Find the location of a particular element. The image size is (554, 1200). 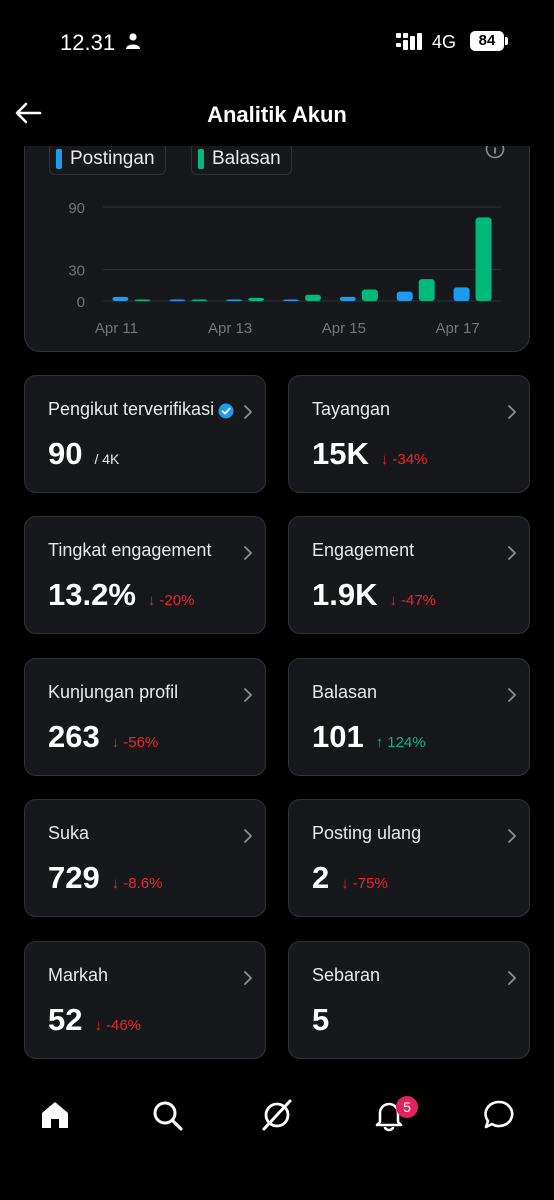

metric-card: Tayangan 15K ↓ -34% is located at coordinates (409, 434).